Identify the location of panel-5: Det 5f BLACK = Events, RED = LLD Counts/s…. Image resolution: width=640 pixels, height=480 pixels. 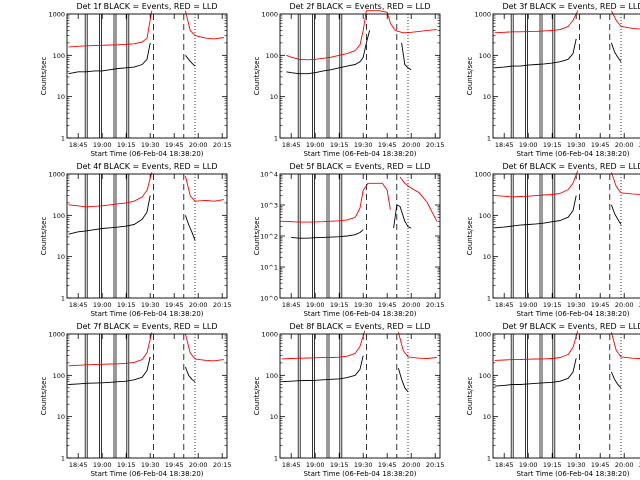
(349, 240).